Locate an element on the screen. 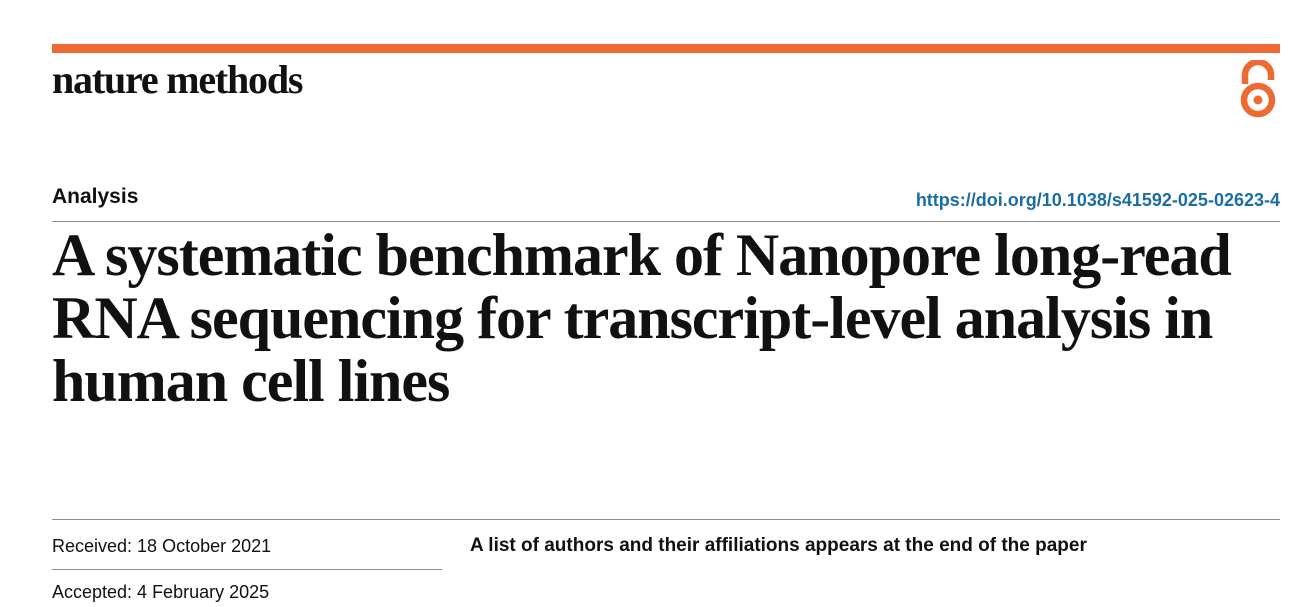  dates-divider is located at coordinates (247, 569).